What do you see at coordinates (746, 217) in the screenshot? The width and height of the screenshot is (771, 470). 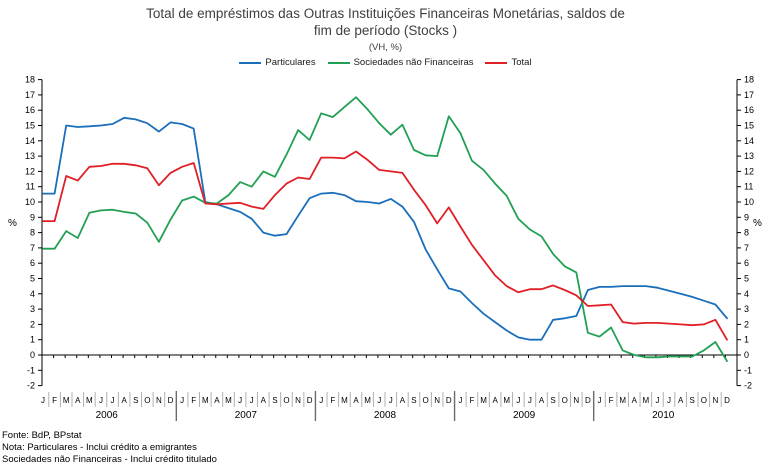 I see `y-tick-label-right: 9` at bounding box center [746, 217].